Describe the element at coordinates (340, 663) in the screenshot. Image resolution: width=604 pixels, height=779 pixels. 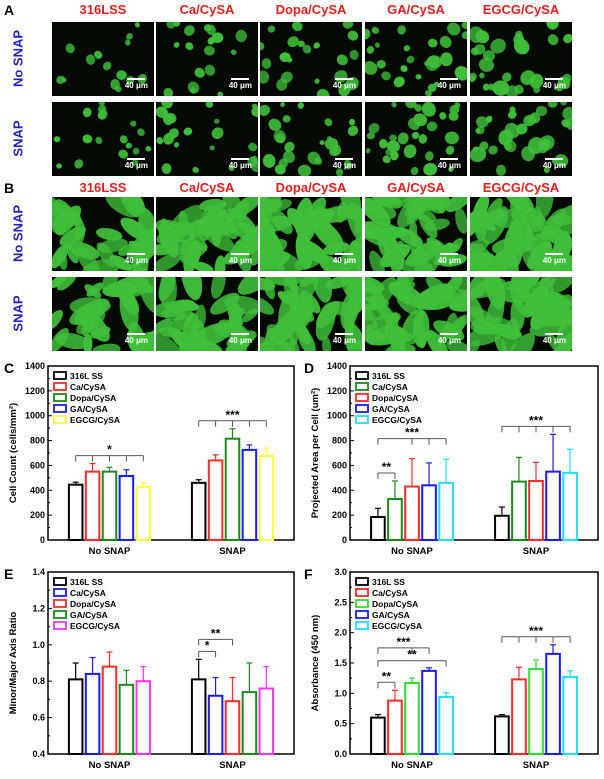
I see `y-tick-label: 1.5` at that location.